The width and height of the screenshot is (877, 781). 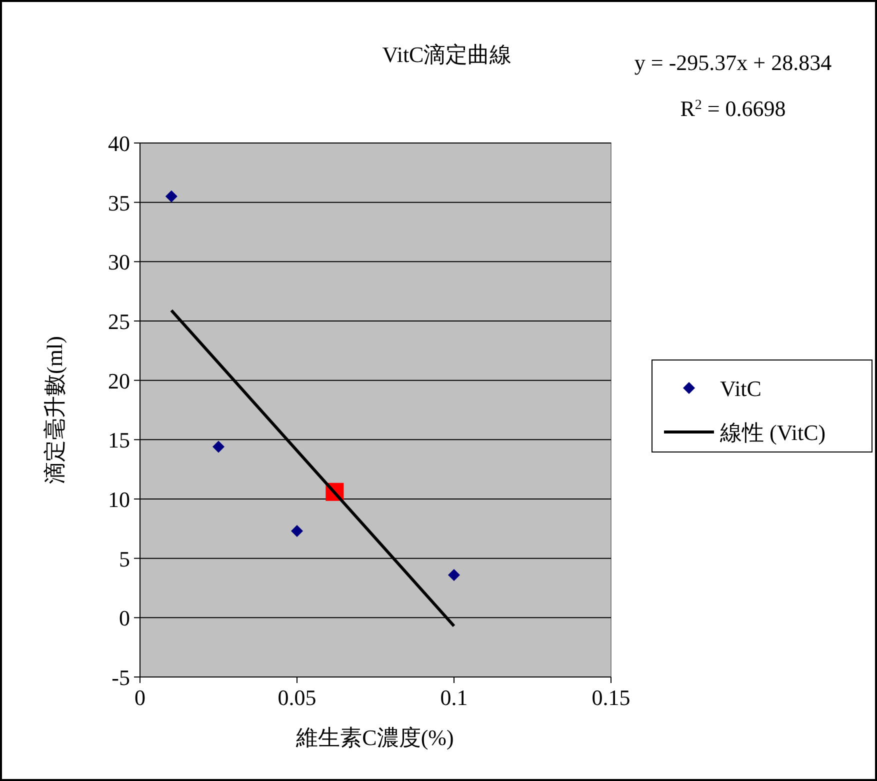 I want to click on x-tick-label: 0.05, so click(x=297, y=697).